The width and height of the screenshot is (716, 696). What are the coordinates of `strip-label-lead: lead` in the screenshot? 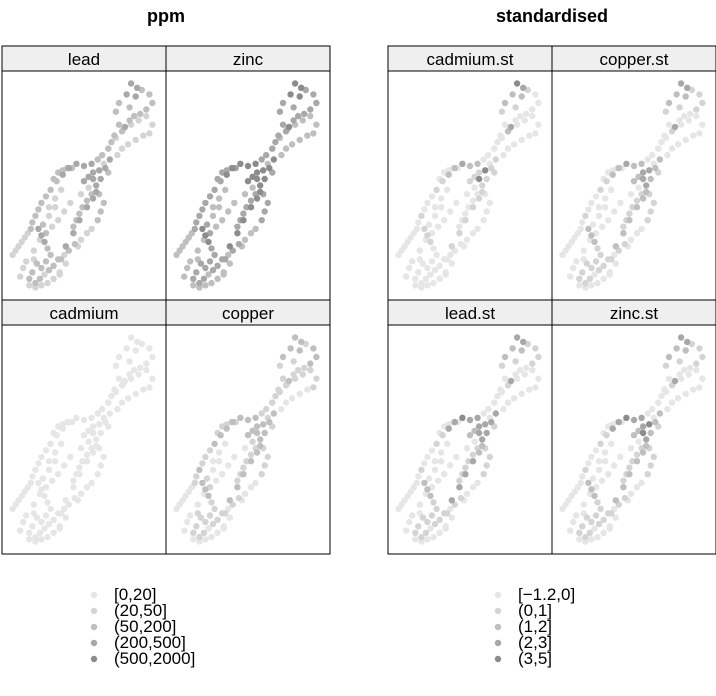 It's located at (84, 59).